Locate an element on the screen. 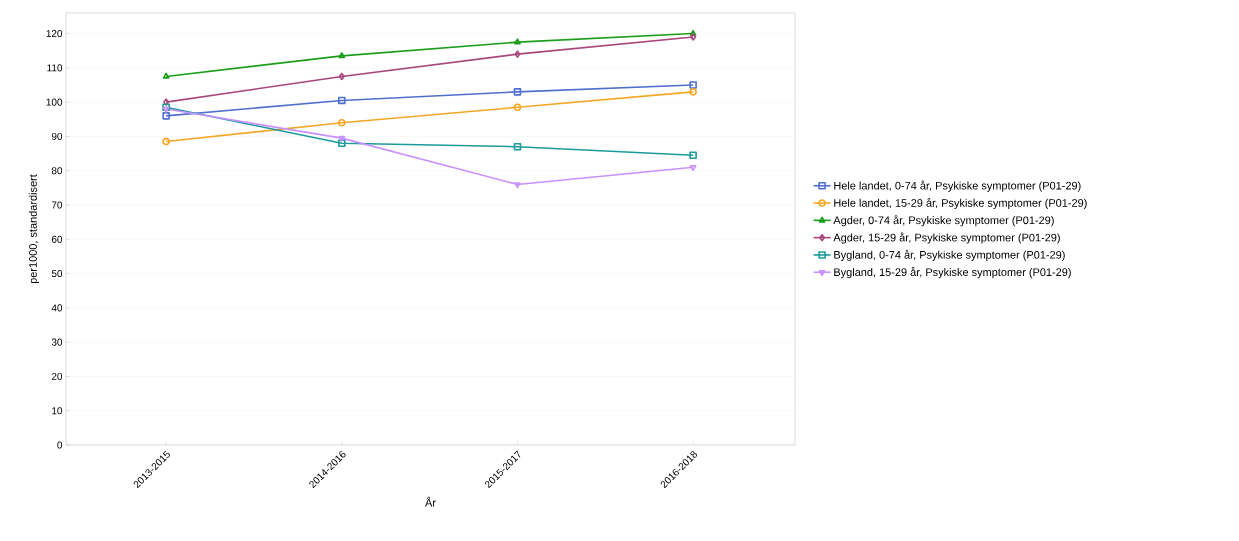 The image size is (1239, 541). legend-label: Bygland, 15-29 år, Psykiske symptomer (P01-29) is located at coordinates (952, 273).